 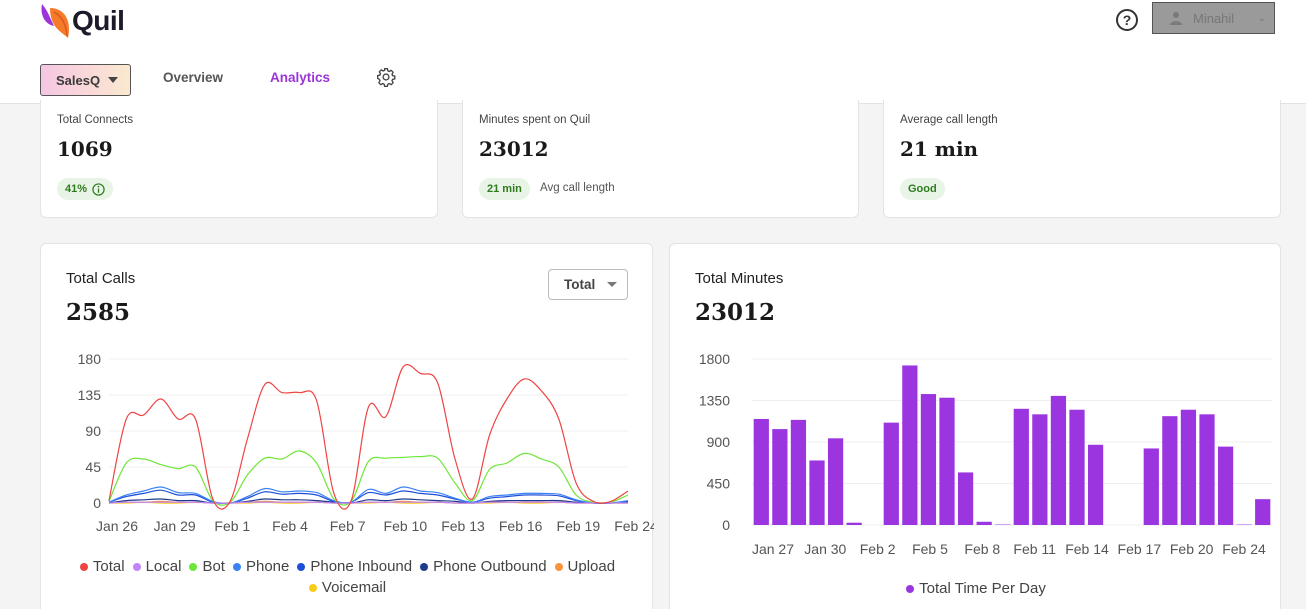 I want to click on legend-label: Total, so click(x=108, y=566).